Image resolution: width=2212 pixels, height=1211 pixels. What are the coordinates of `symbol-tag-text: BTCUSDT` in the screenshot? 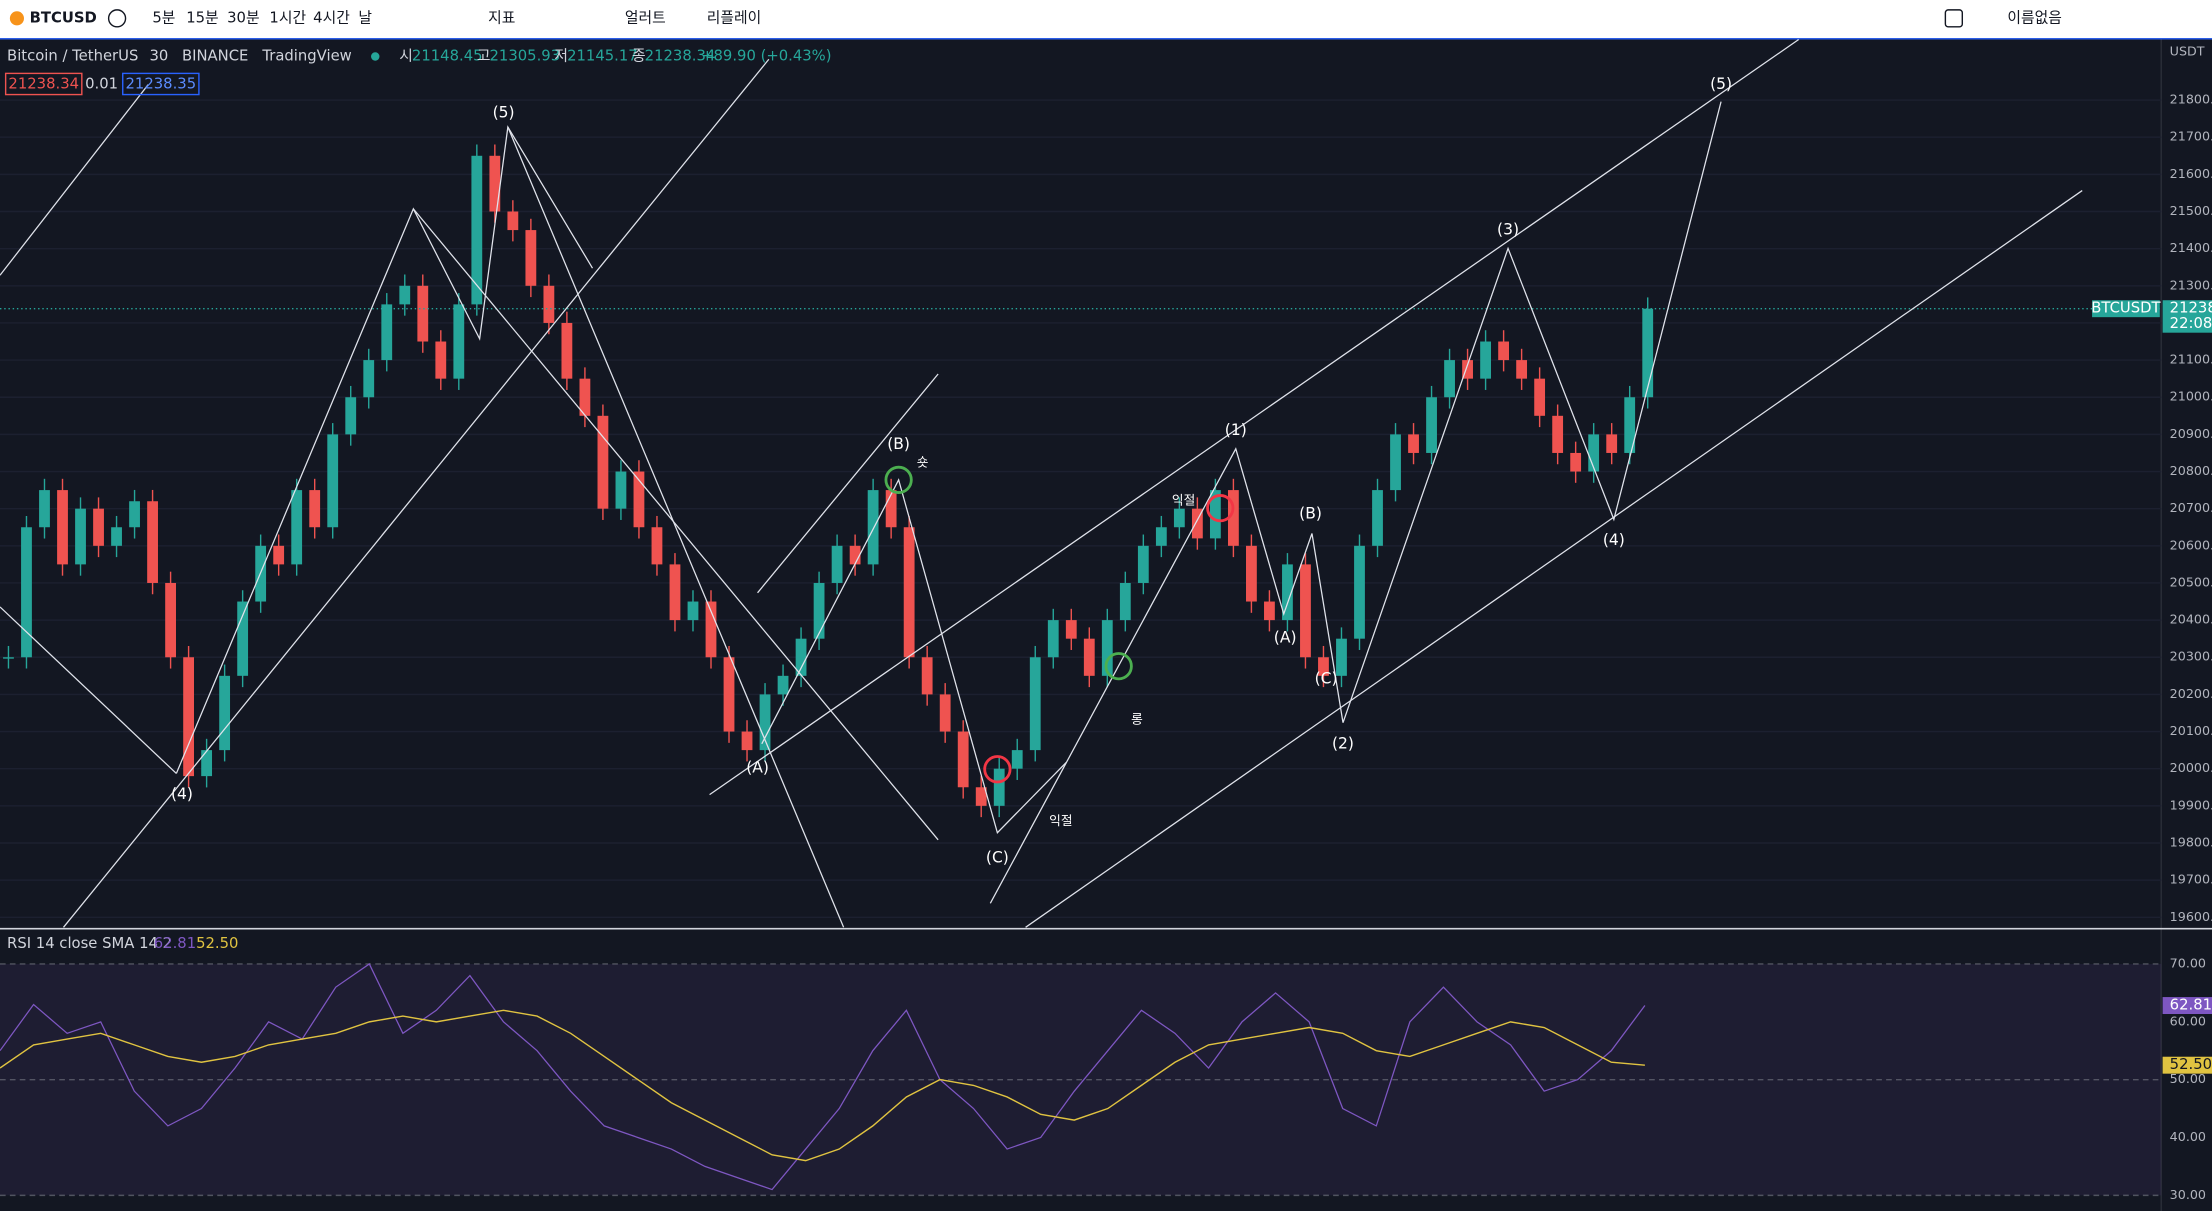 It's located at (2126, 308).